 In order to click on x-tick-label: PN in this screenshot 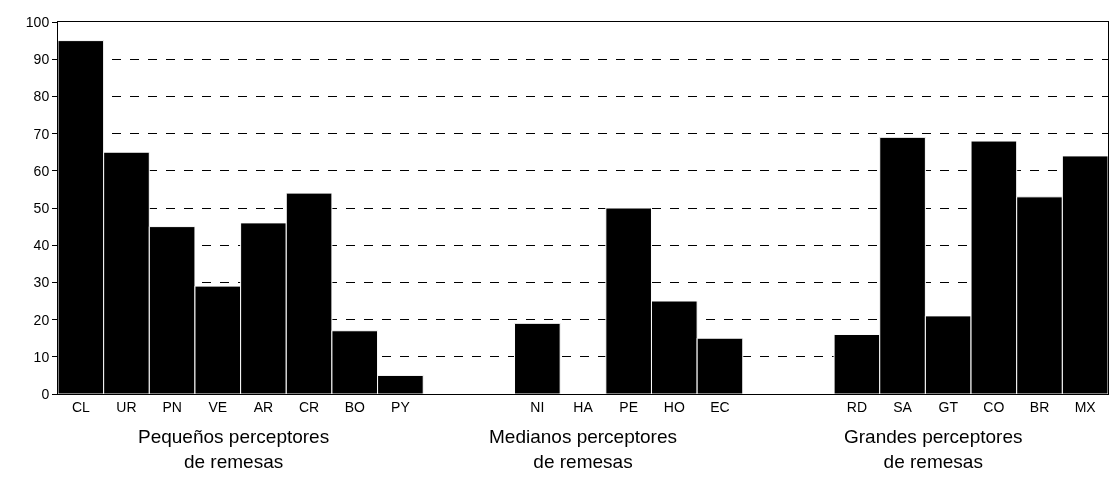, I will do `click(172, 406)`.